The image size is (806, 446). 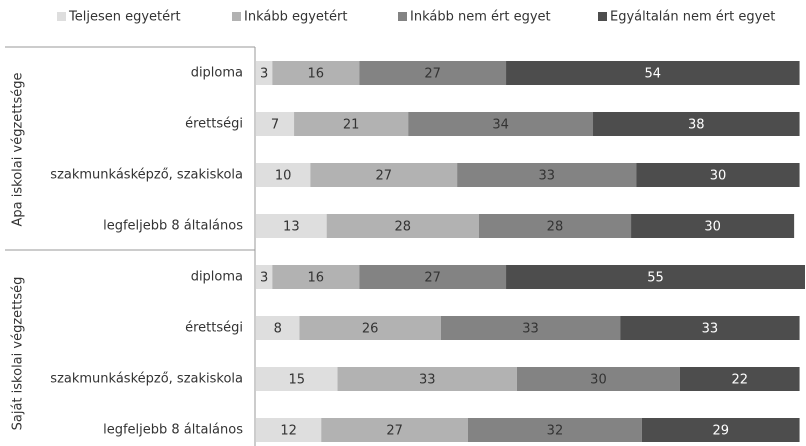 I want to click on value-label: 7, so click(x=275, y=125).